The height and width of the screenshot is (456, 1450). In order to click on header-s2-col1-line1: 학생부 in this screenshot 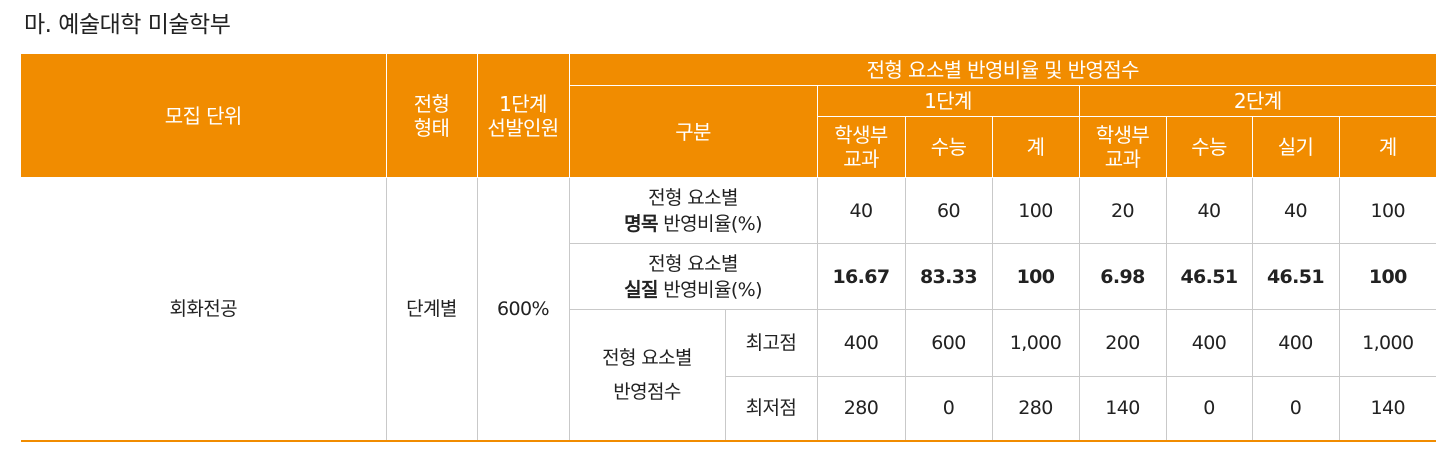, I will do `click(1122, 135)`.